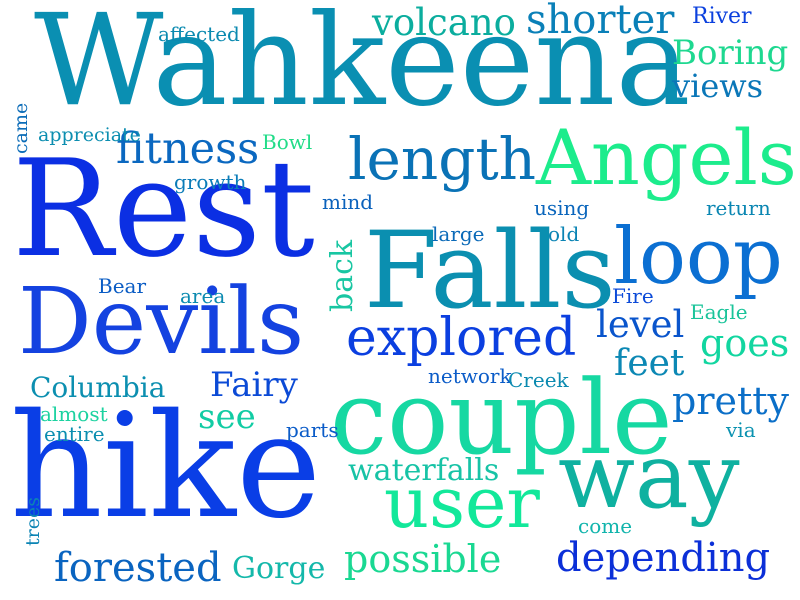 The height and width of the screenshot is (600, 800). What do you see at coordinates (188, 149) in the screenshot?
I see `word-fitness: fitness` at bounding box center [188, 149].